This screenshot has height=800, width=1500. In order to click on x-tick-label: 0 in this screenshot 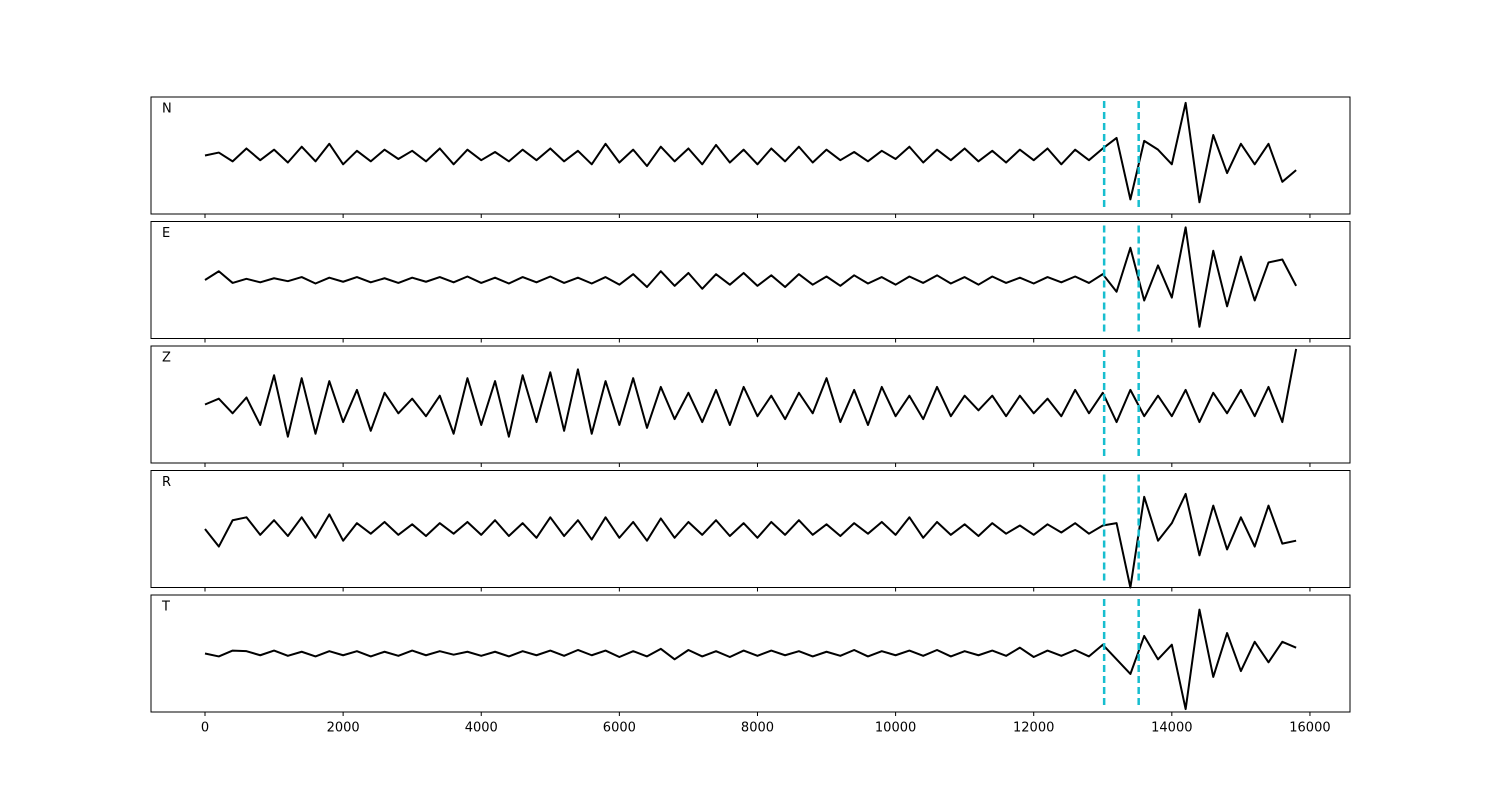, I will do `click(205, 728)`.